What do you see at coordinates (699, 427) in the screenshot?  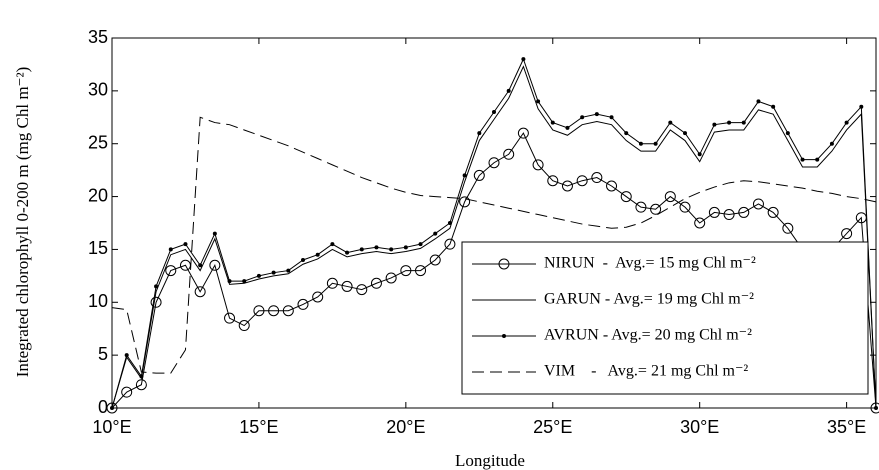 I see `x-tick-label: 30°E` at bounding box center [699, 427].